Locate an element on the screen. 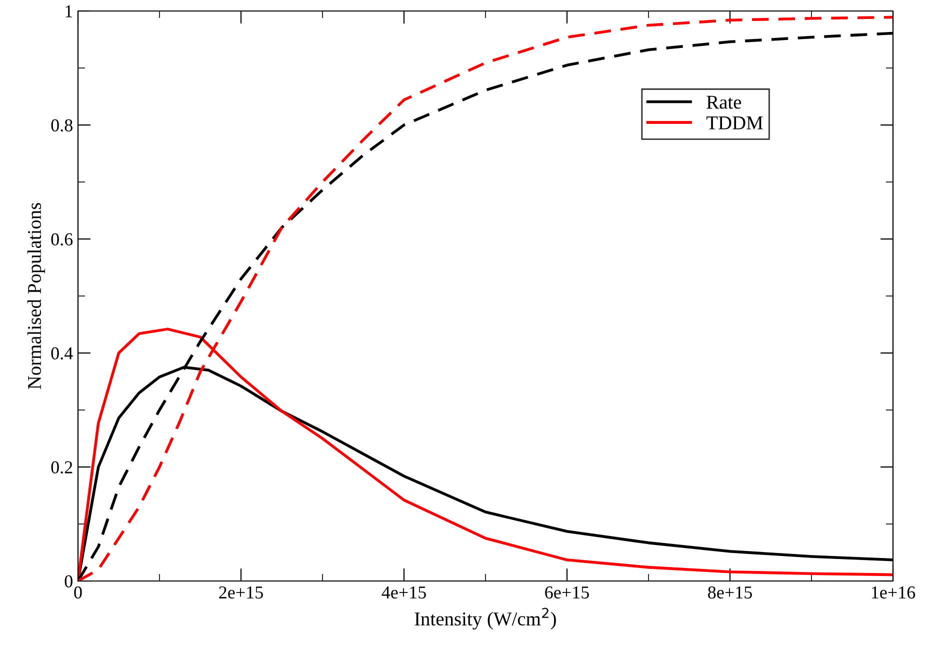  x-tick-label: 6e+15 is located at coordinates (567, 592).